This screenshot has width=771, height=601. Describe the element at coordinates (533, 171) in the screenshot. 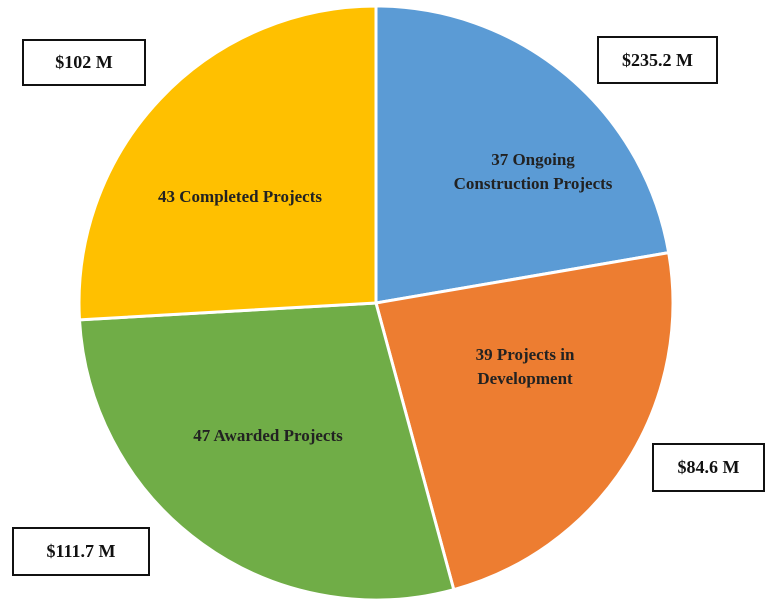

I see `slice-label: 37 Ongoing Construction Projects` at that location.